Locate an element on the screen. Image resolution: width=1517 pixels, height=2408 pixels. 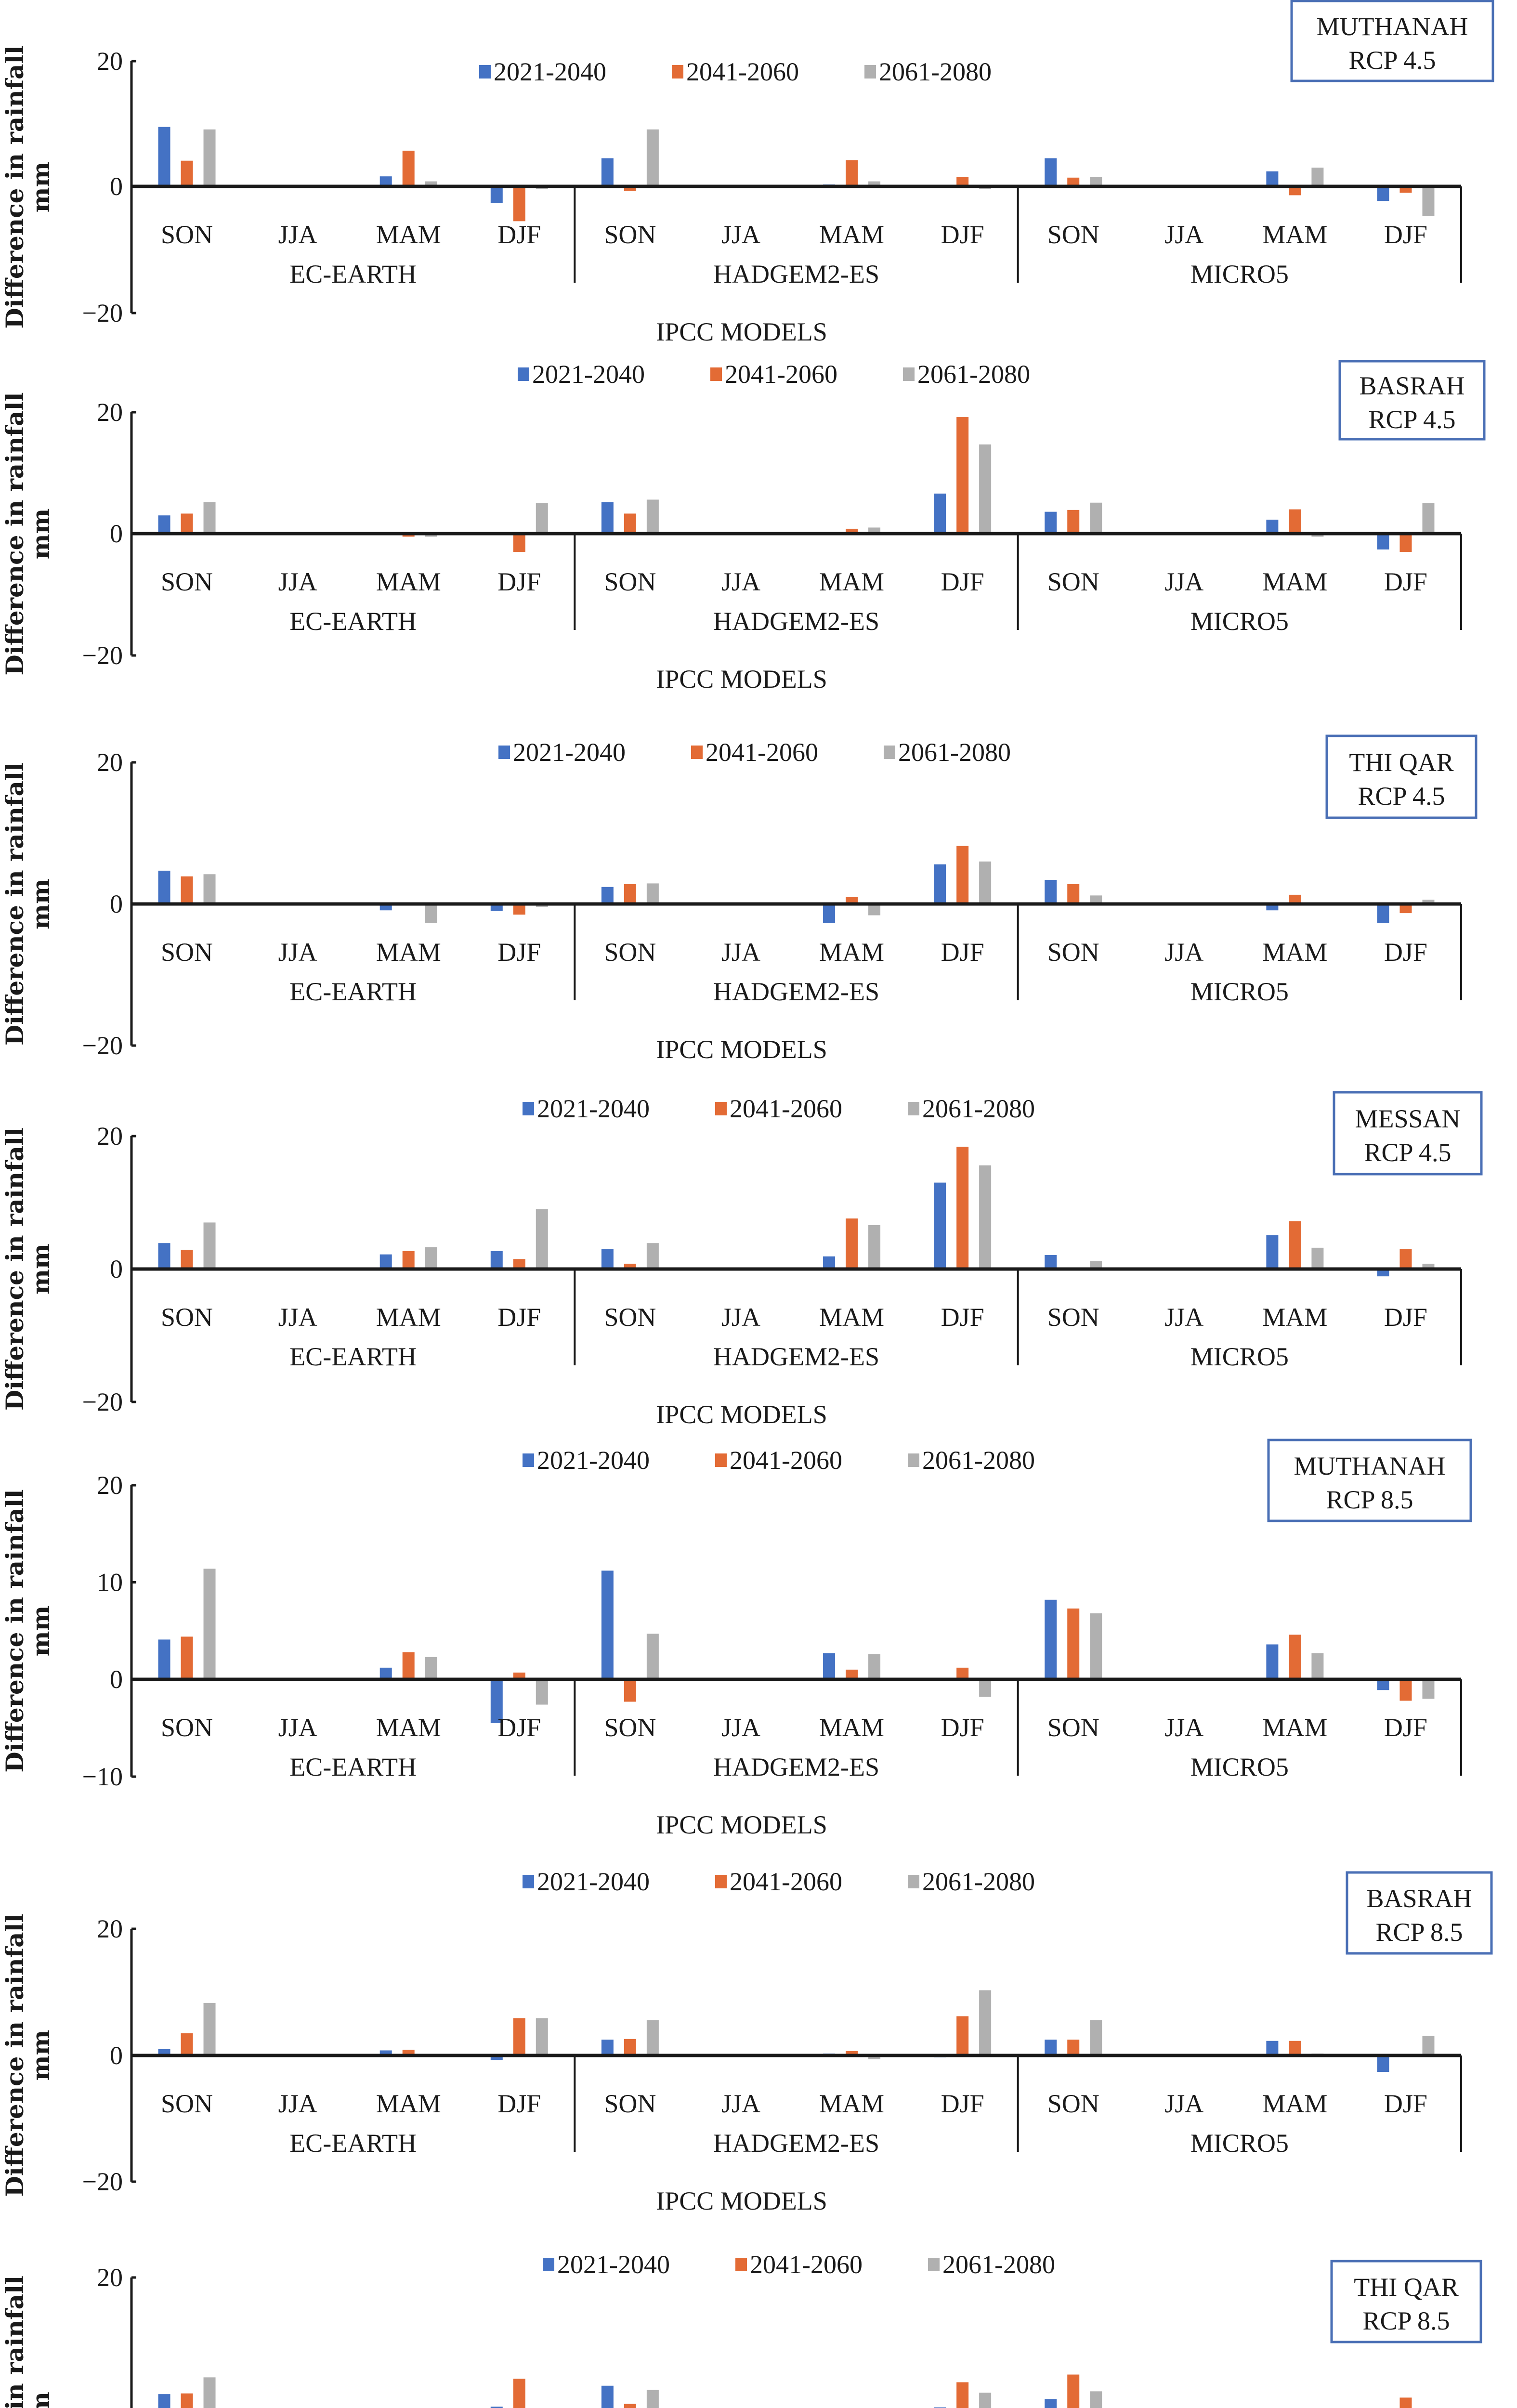
bar-micro5-djf-2021-2040 is located at coordinates (1383, 2063).